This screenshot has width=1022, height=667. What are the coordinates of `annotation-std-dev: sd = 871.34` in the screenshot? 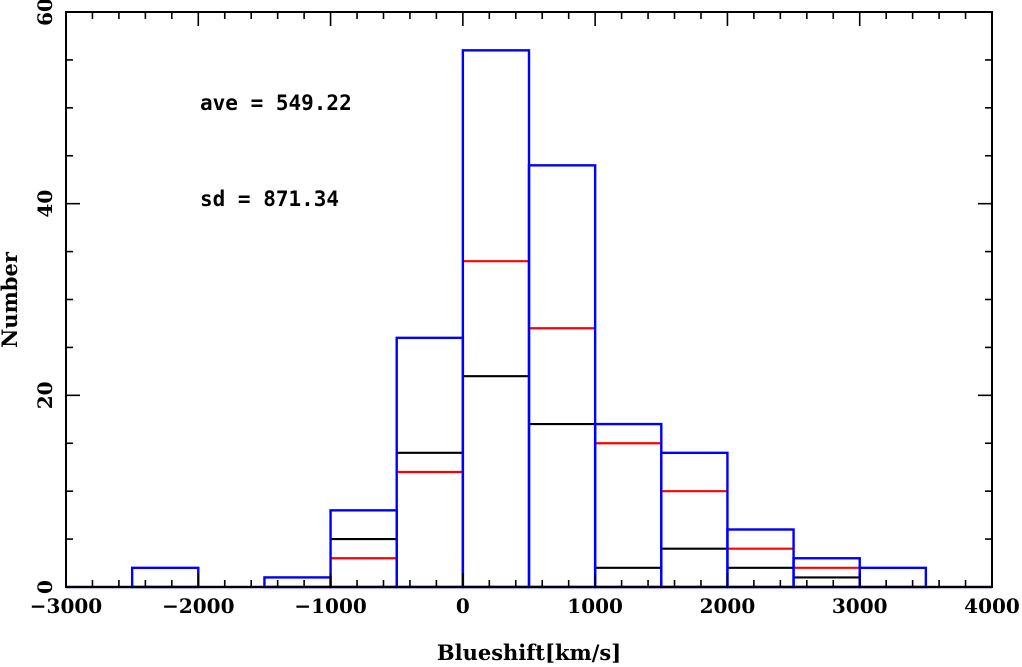 It's located at (269, 199).